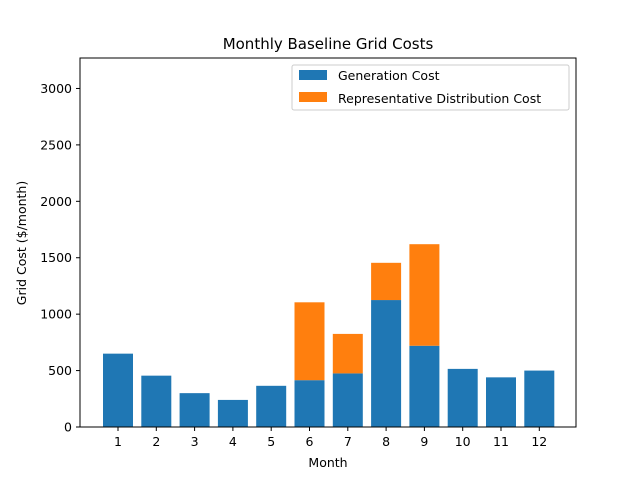 The image size is (640, 480). I want to click on x-tick-label: 8, so click(386, 441).